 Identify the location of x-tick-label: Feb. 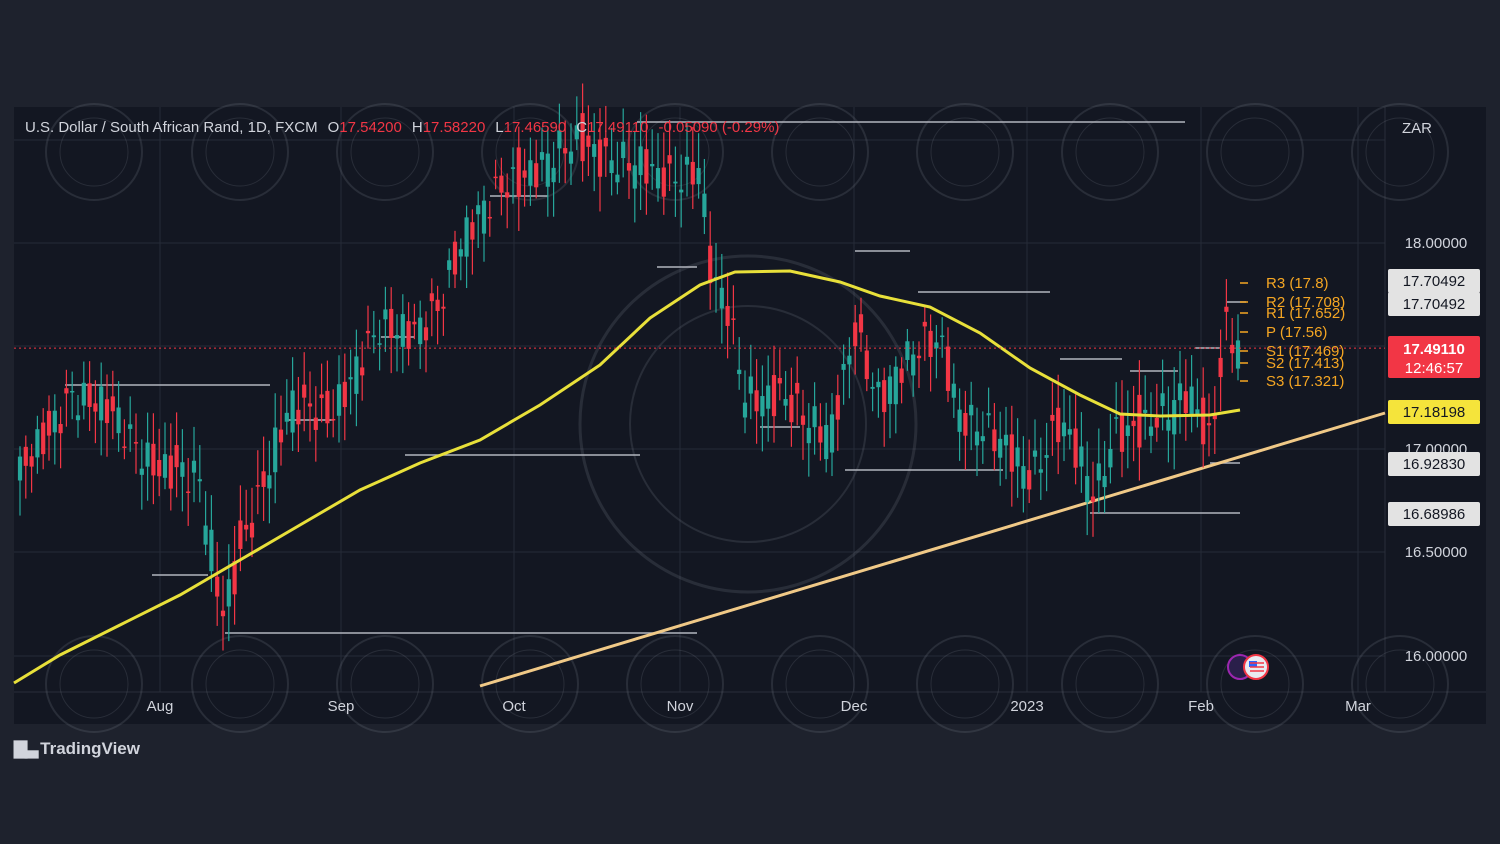
(1201, 706).